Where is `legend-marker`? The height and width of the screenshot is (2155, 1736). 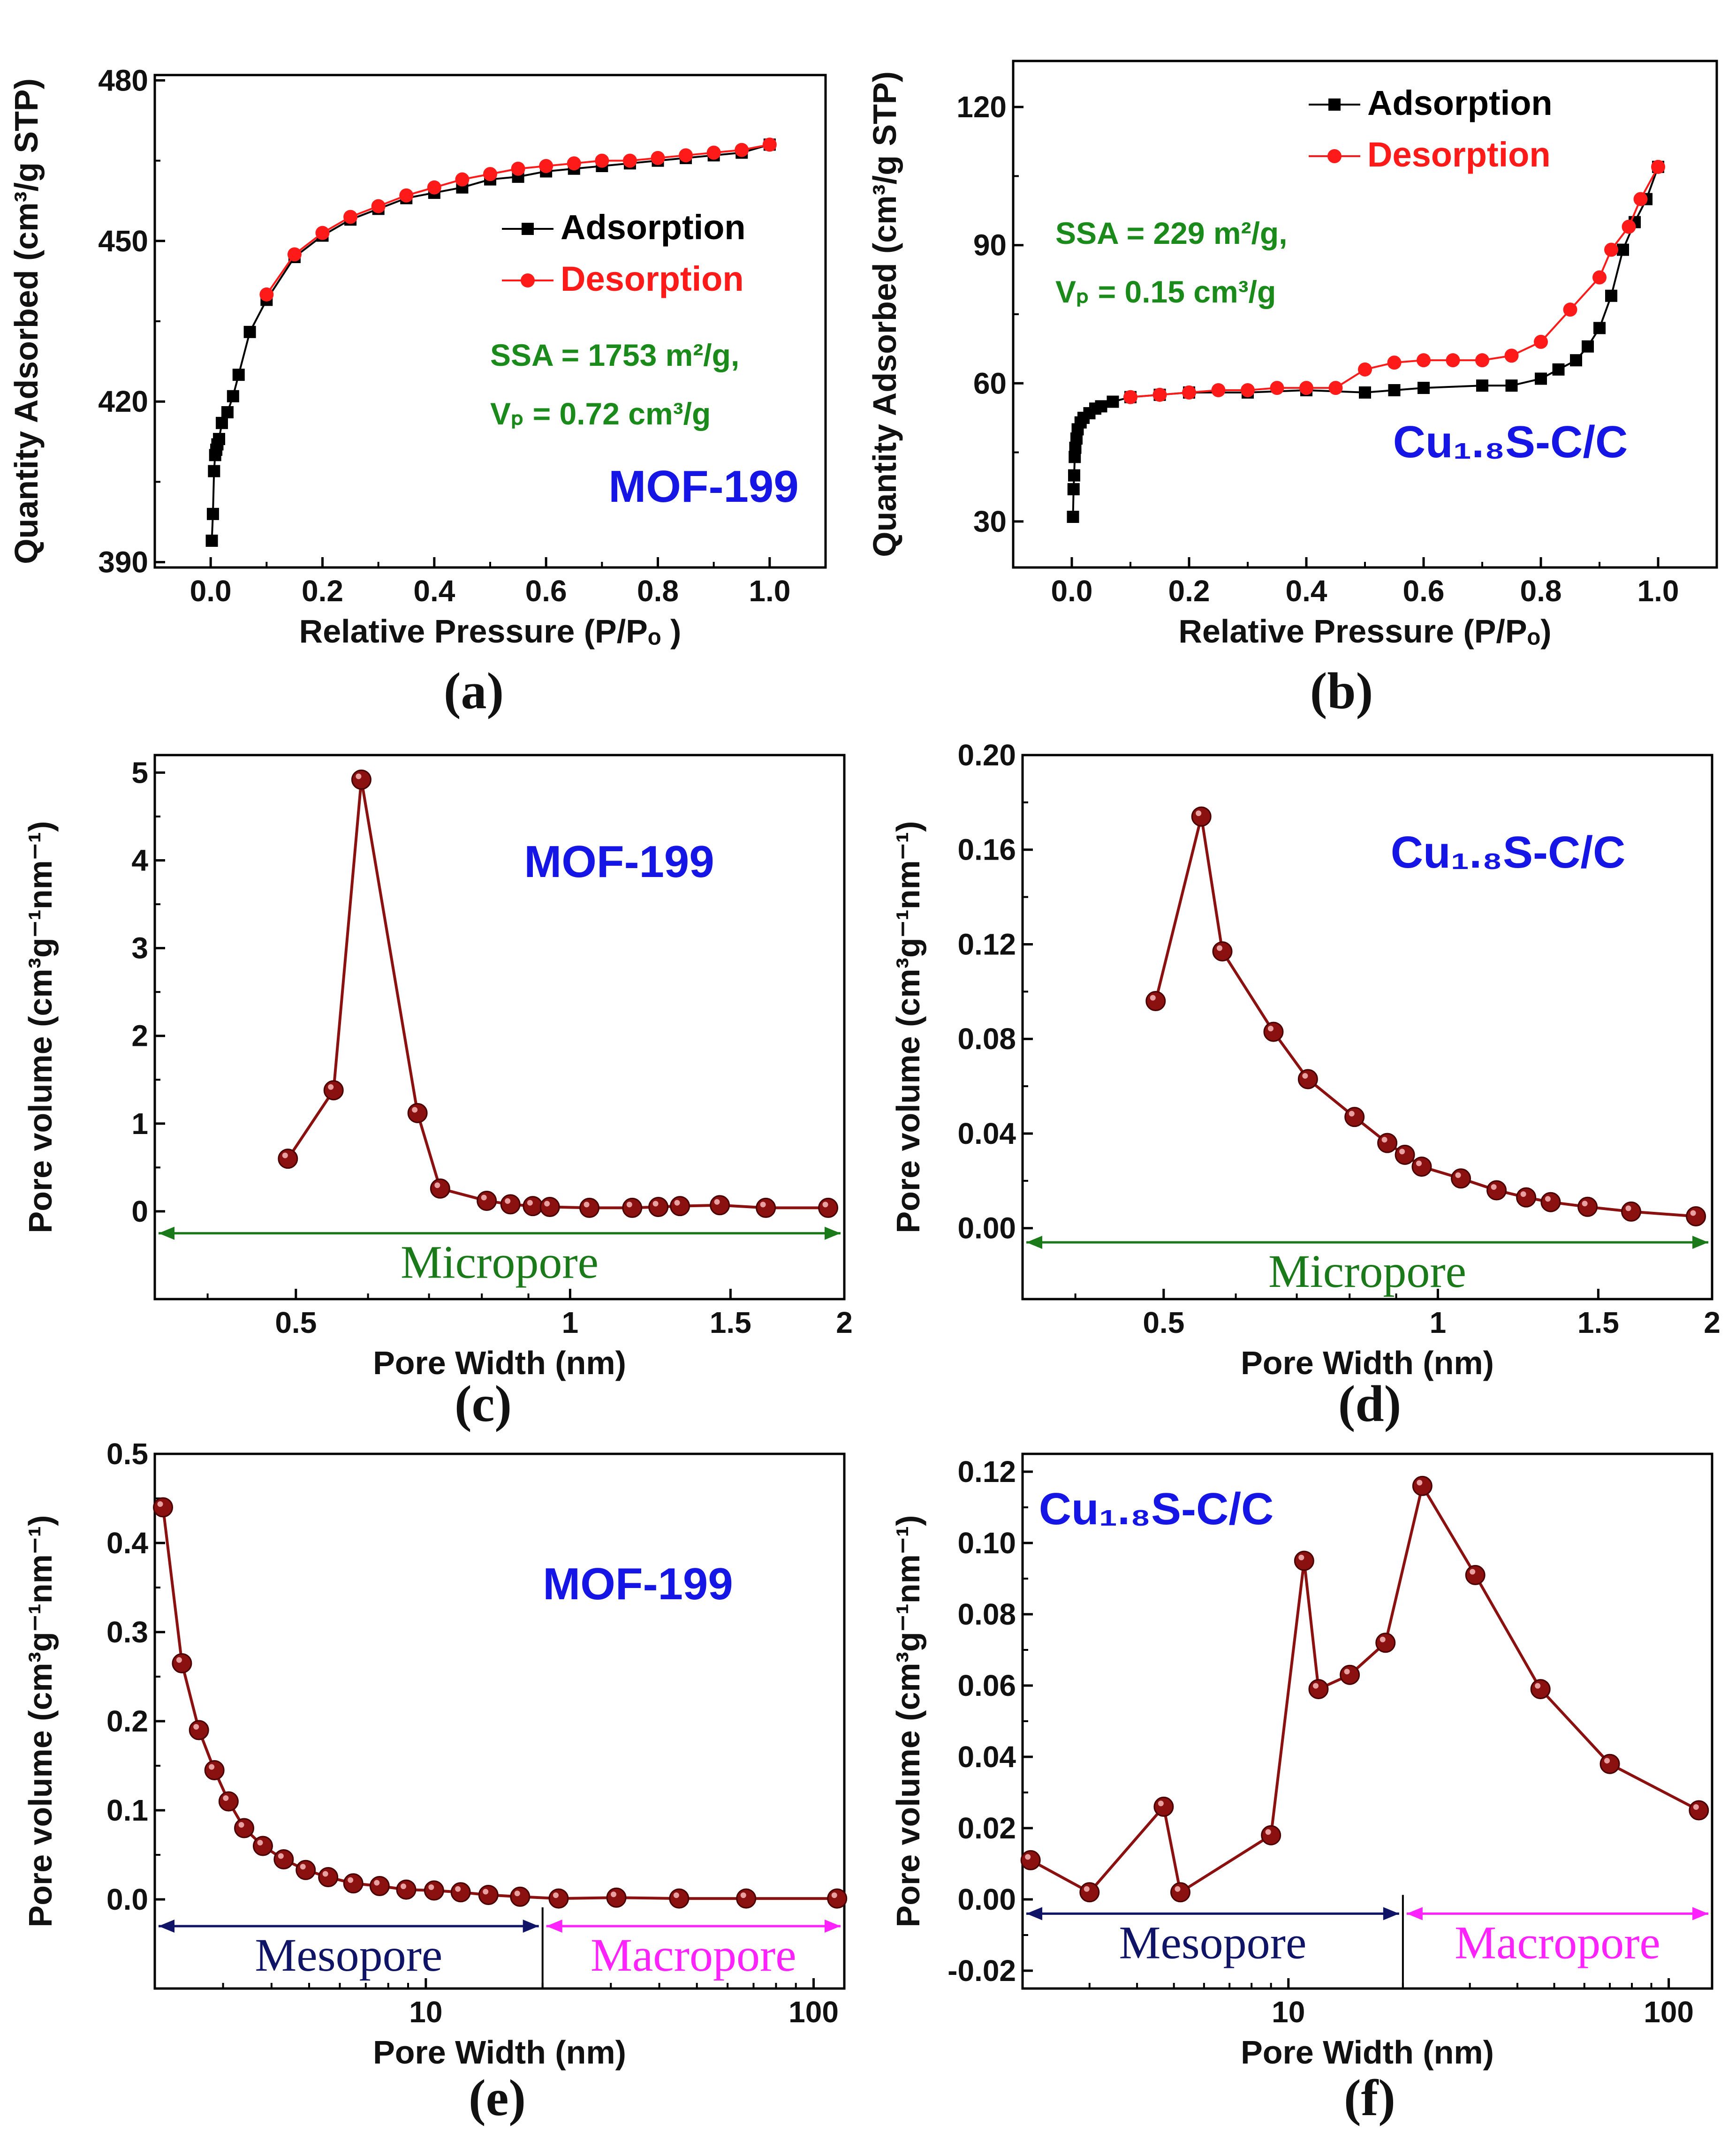
legend-marker is located at coordinates (1334, 156).